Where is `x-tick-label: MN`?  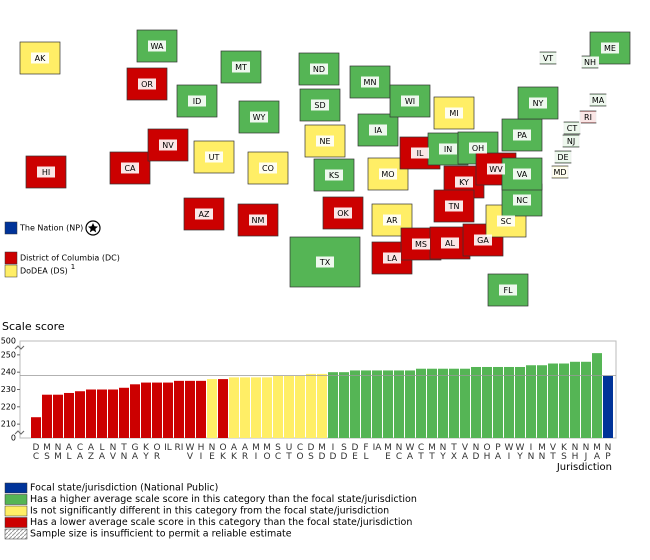
x-tick-label: MN is located at coordinates (542, 452).